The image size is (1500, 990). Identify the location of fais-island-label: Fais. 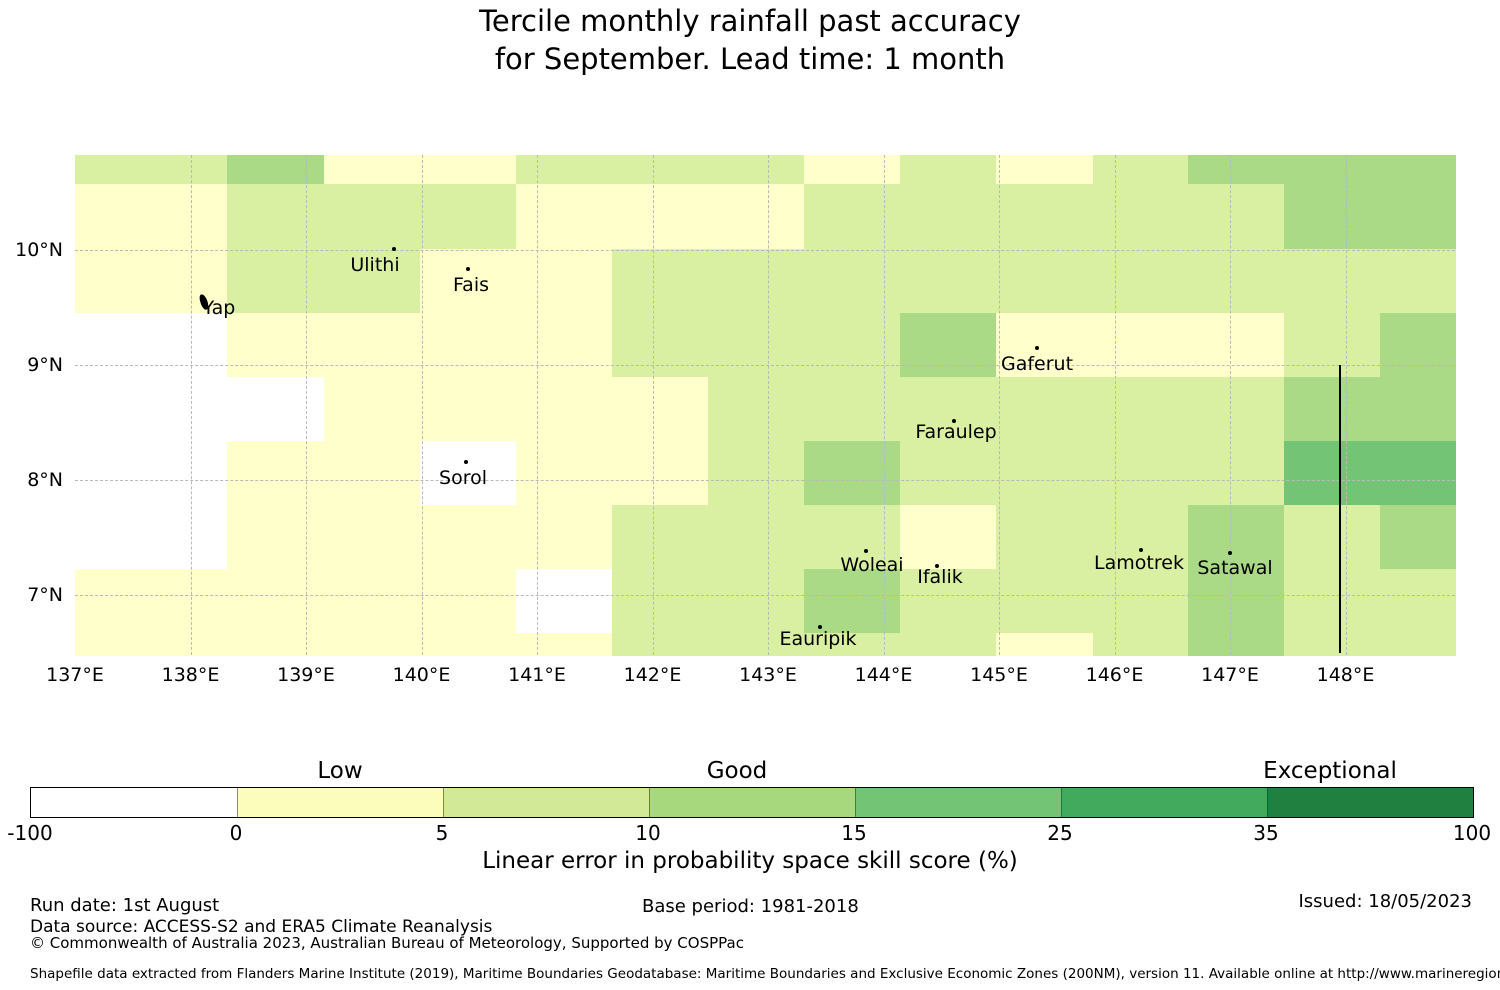
(471, 285).